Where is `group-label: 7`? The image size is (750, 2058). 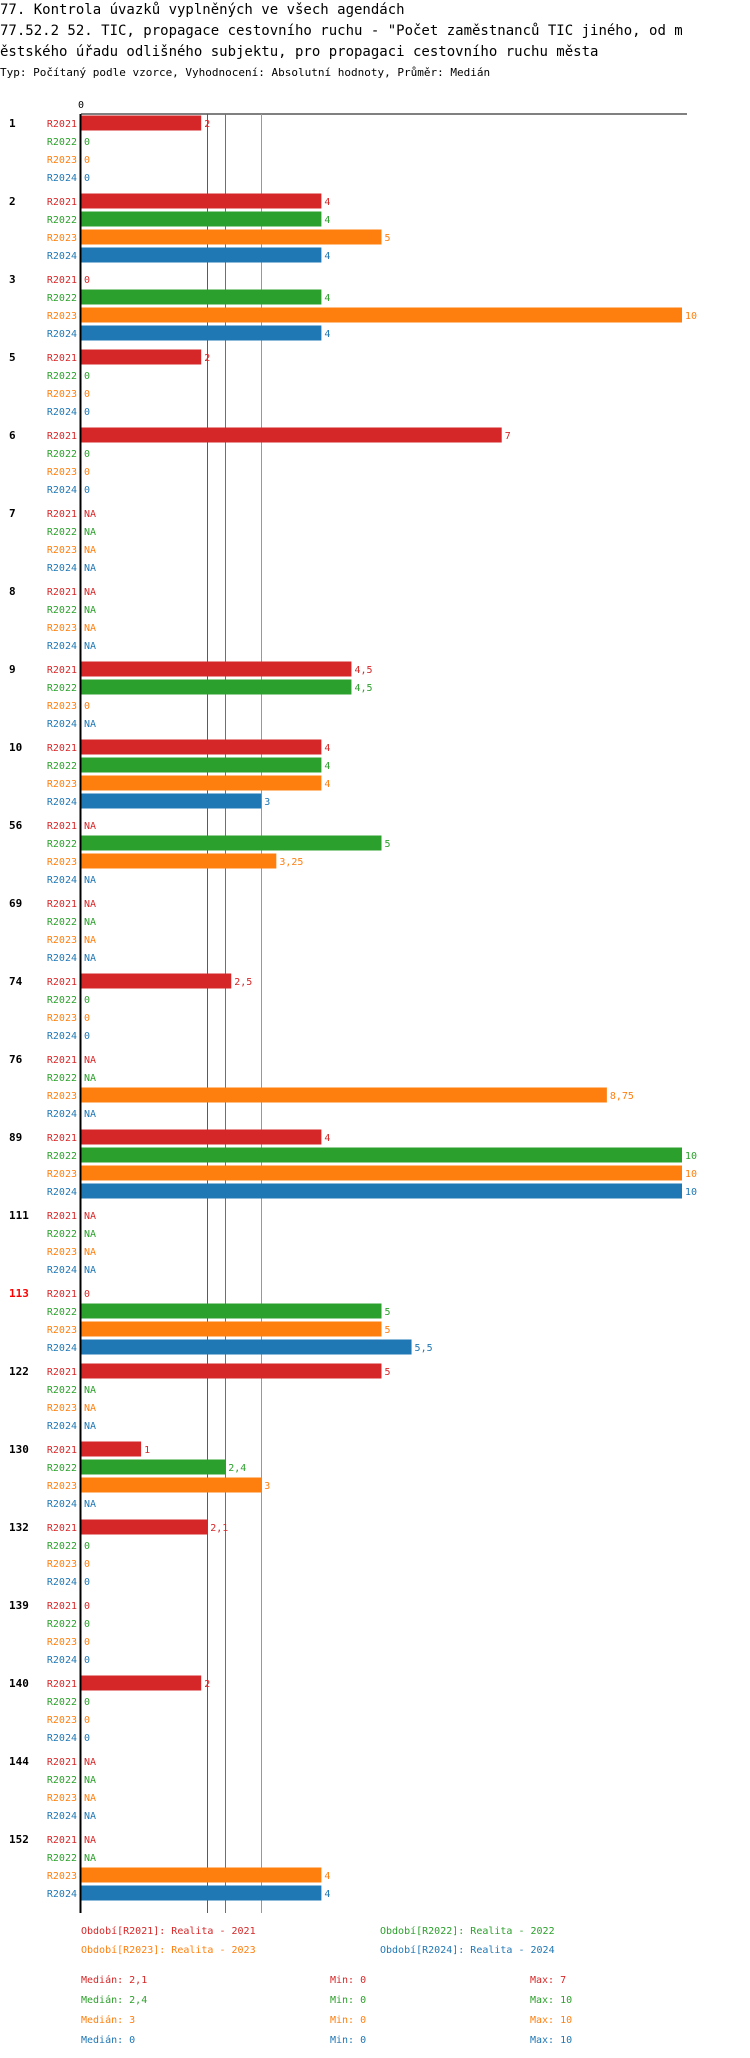 group-label: 7 is located at coordinates (12, 513).